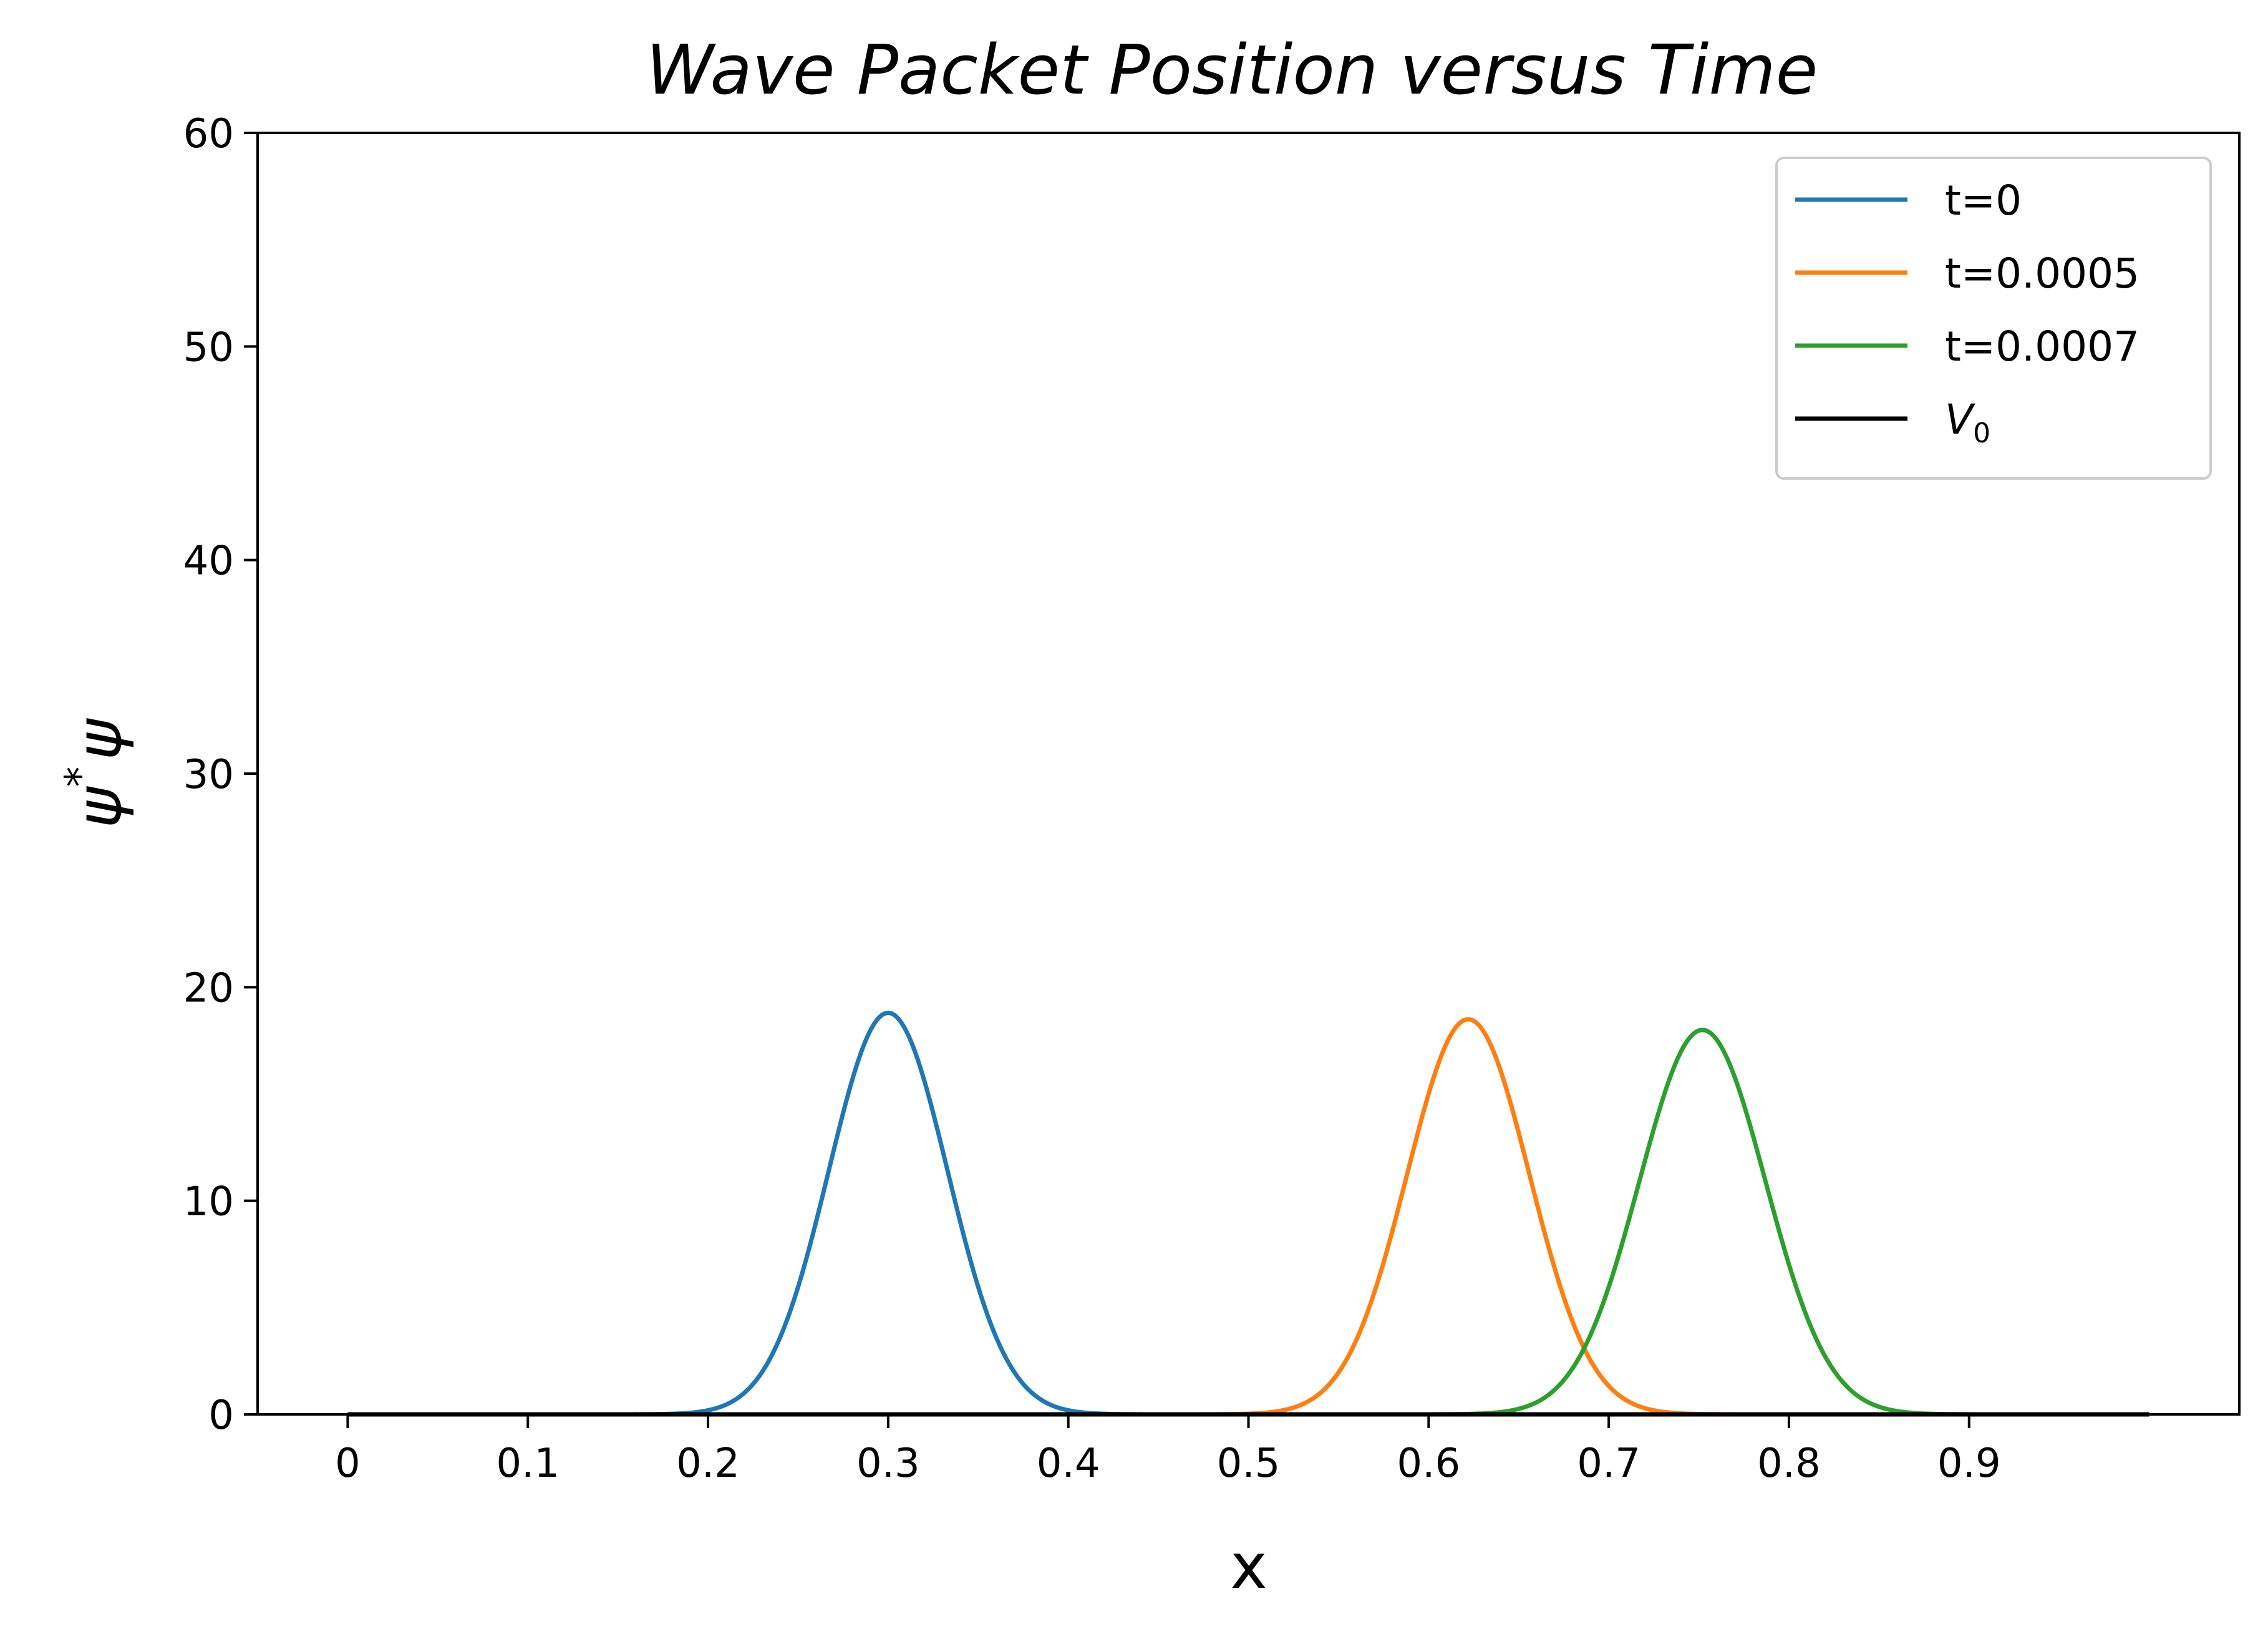 This screenshot has width=2268, height=1634. I want to click on x-tick-label: 0.5, so click(1249, 1464).